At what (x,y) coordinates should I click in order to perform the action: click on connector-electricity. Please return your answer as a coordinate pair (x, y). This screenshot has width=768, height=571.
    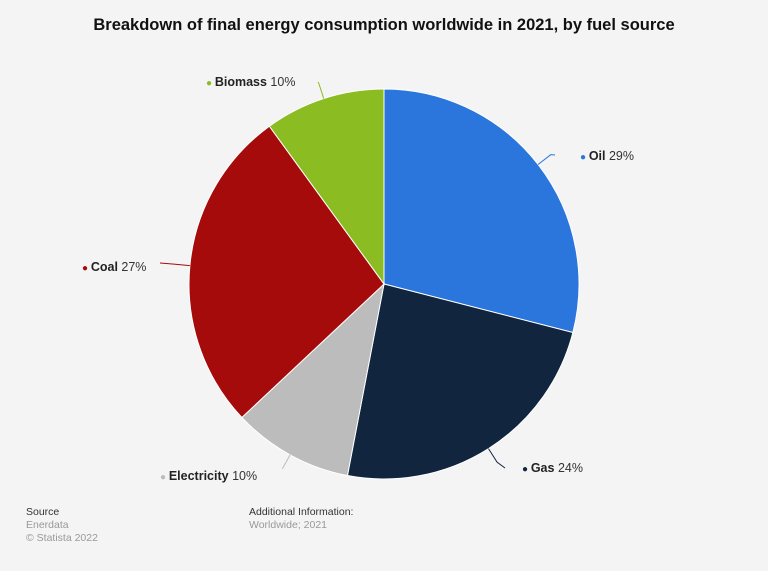
    Looking at the image, I should click on (286, 462).